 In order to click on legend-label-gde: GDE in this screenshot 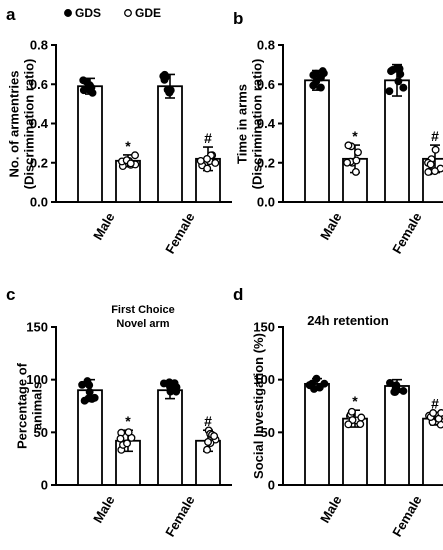, I will do `click(148, 13)`.